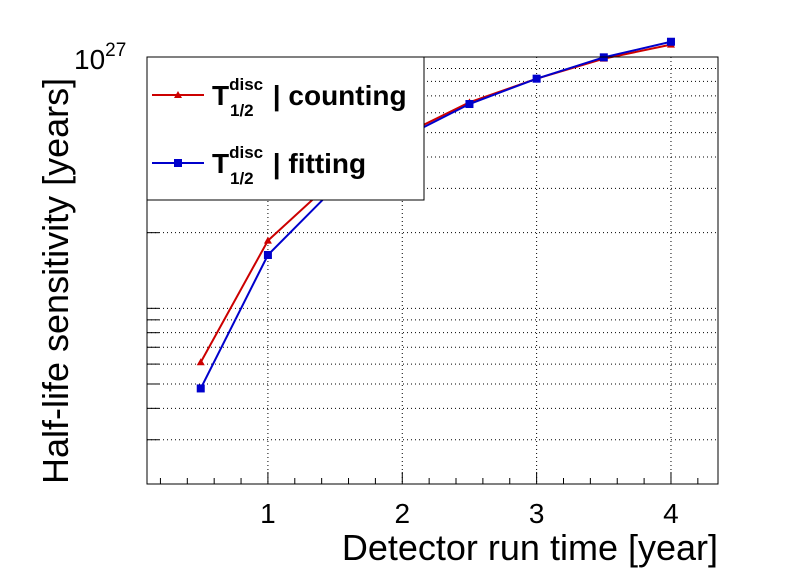 The width and height of the screenshot is (798, 571). Describe the element at coordinates (268, 513) in the screenshot. I see `x-tick-label: 1` at that location.